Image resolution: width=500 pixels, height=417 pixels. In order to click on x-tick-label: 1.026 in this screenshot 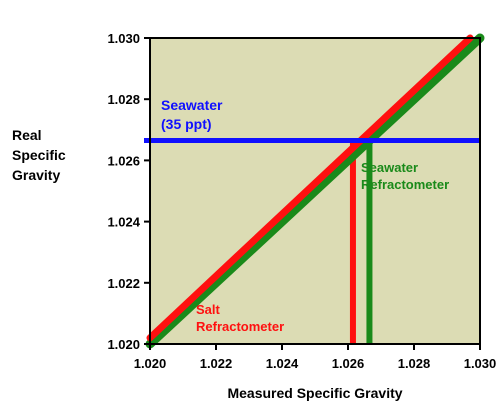, I will do `click(348, 363)`.